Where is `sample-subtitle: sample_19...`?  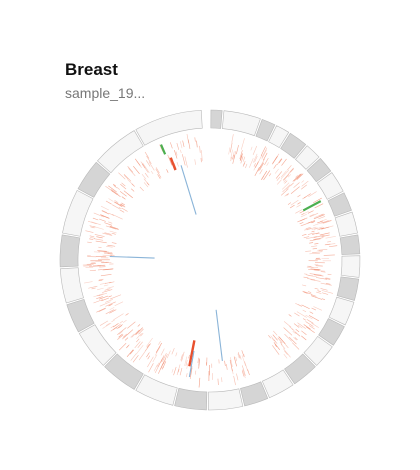 sample-subtitle: sample_19... is located at coordinates (105, 93).